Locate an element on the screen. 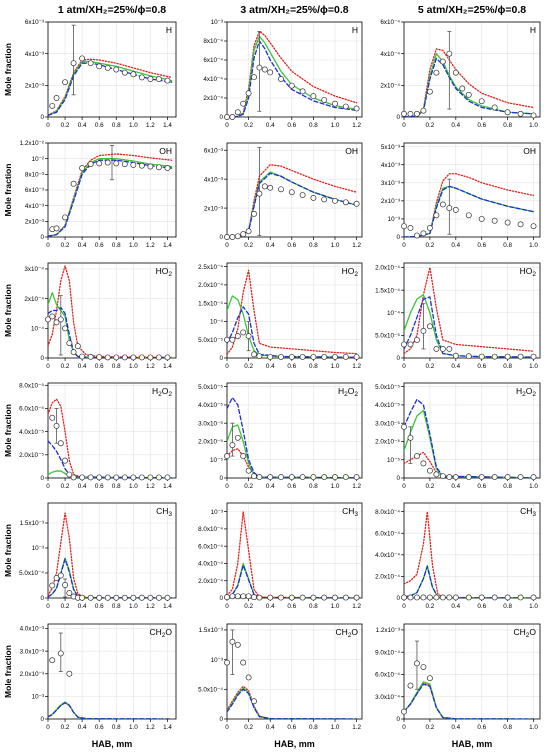  y-tick-label: 10⁻⁵ is located at coordinates (393, 460).